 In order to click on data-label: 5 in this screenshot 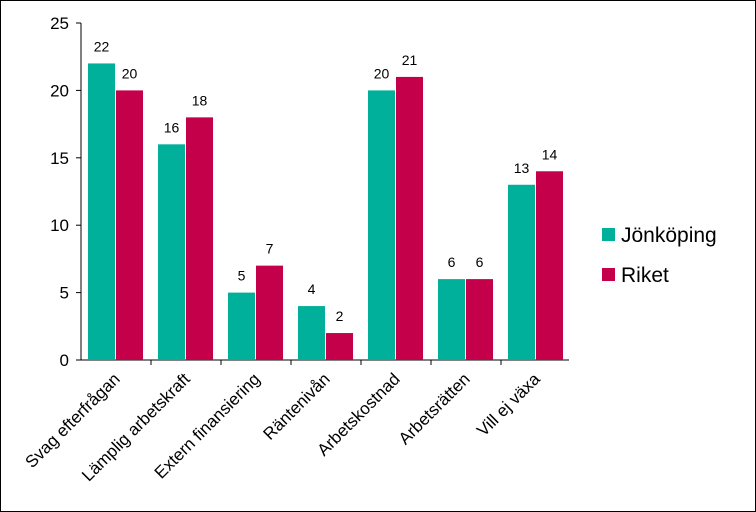, I will do `click(242, 276)`.